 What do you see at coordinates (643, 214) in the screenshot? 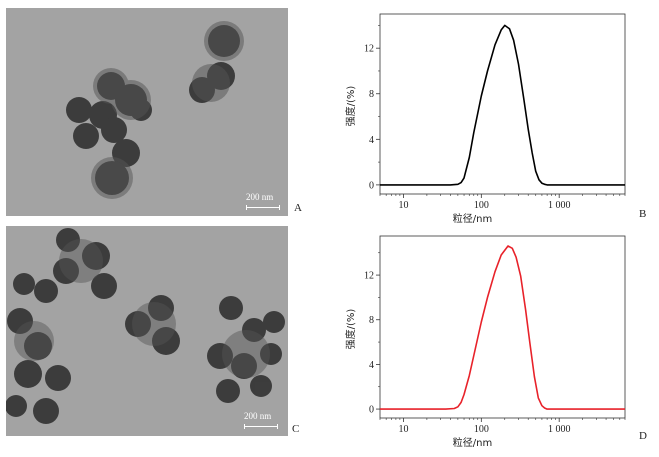
I see `panel-label-b: B` at bounding box center [643, 214].